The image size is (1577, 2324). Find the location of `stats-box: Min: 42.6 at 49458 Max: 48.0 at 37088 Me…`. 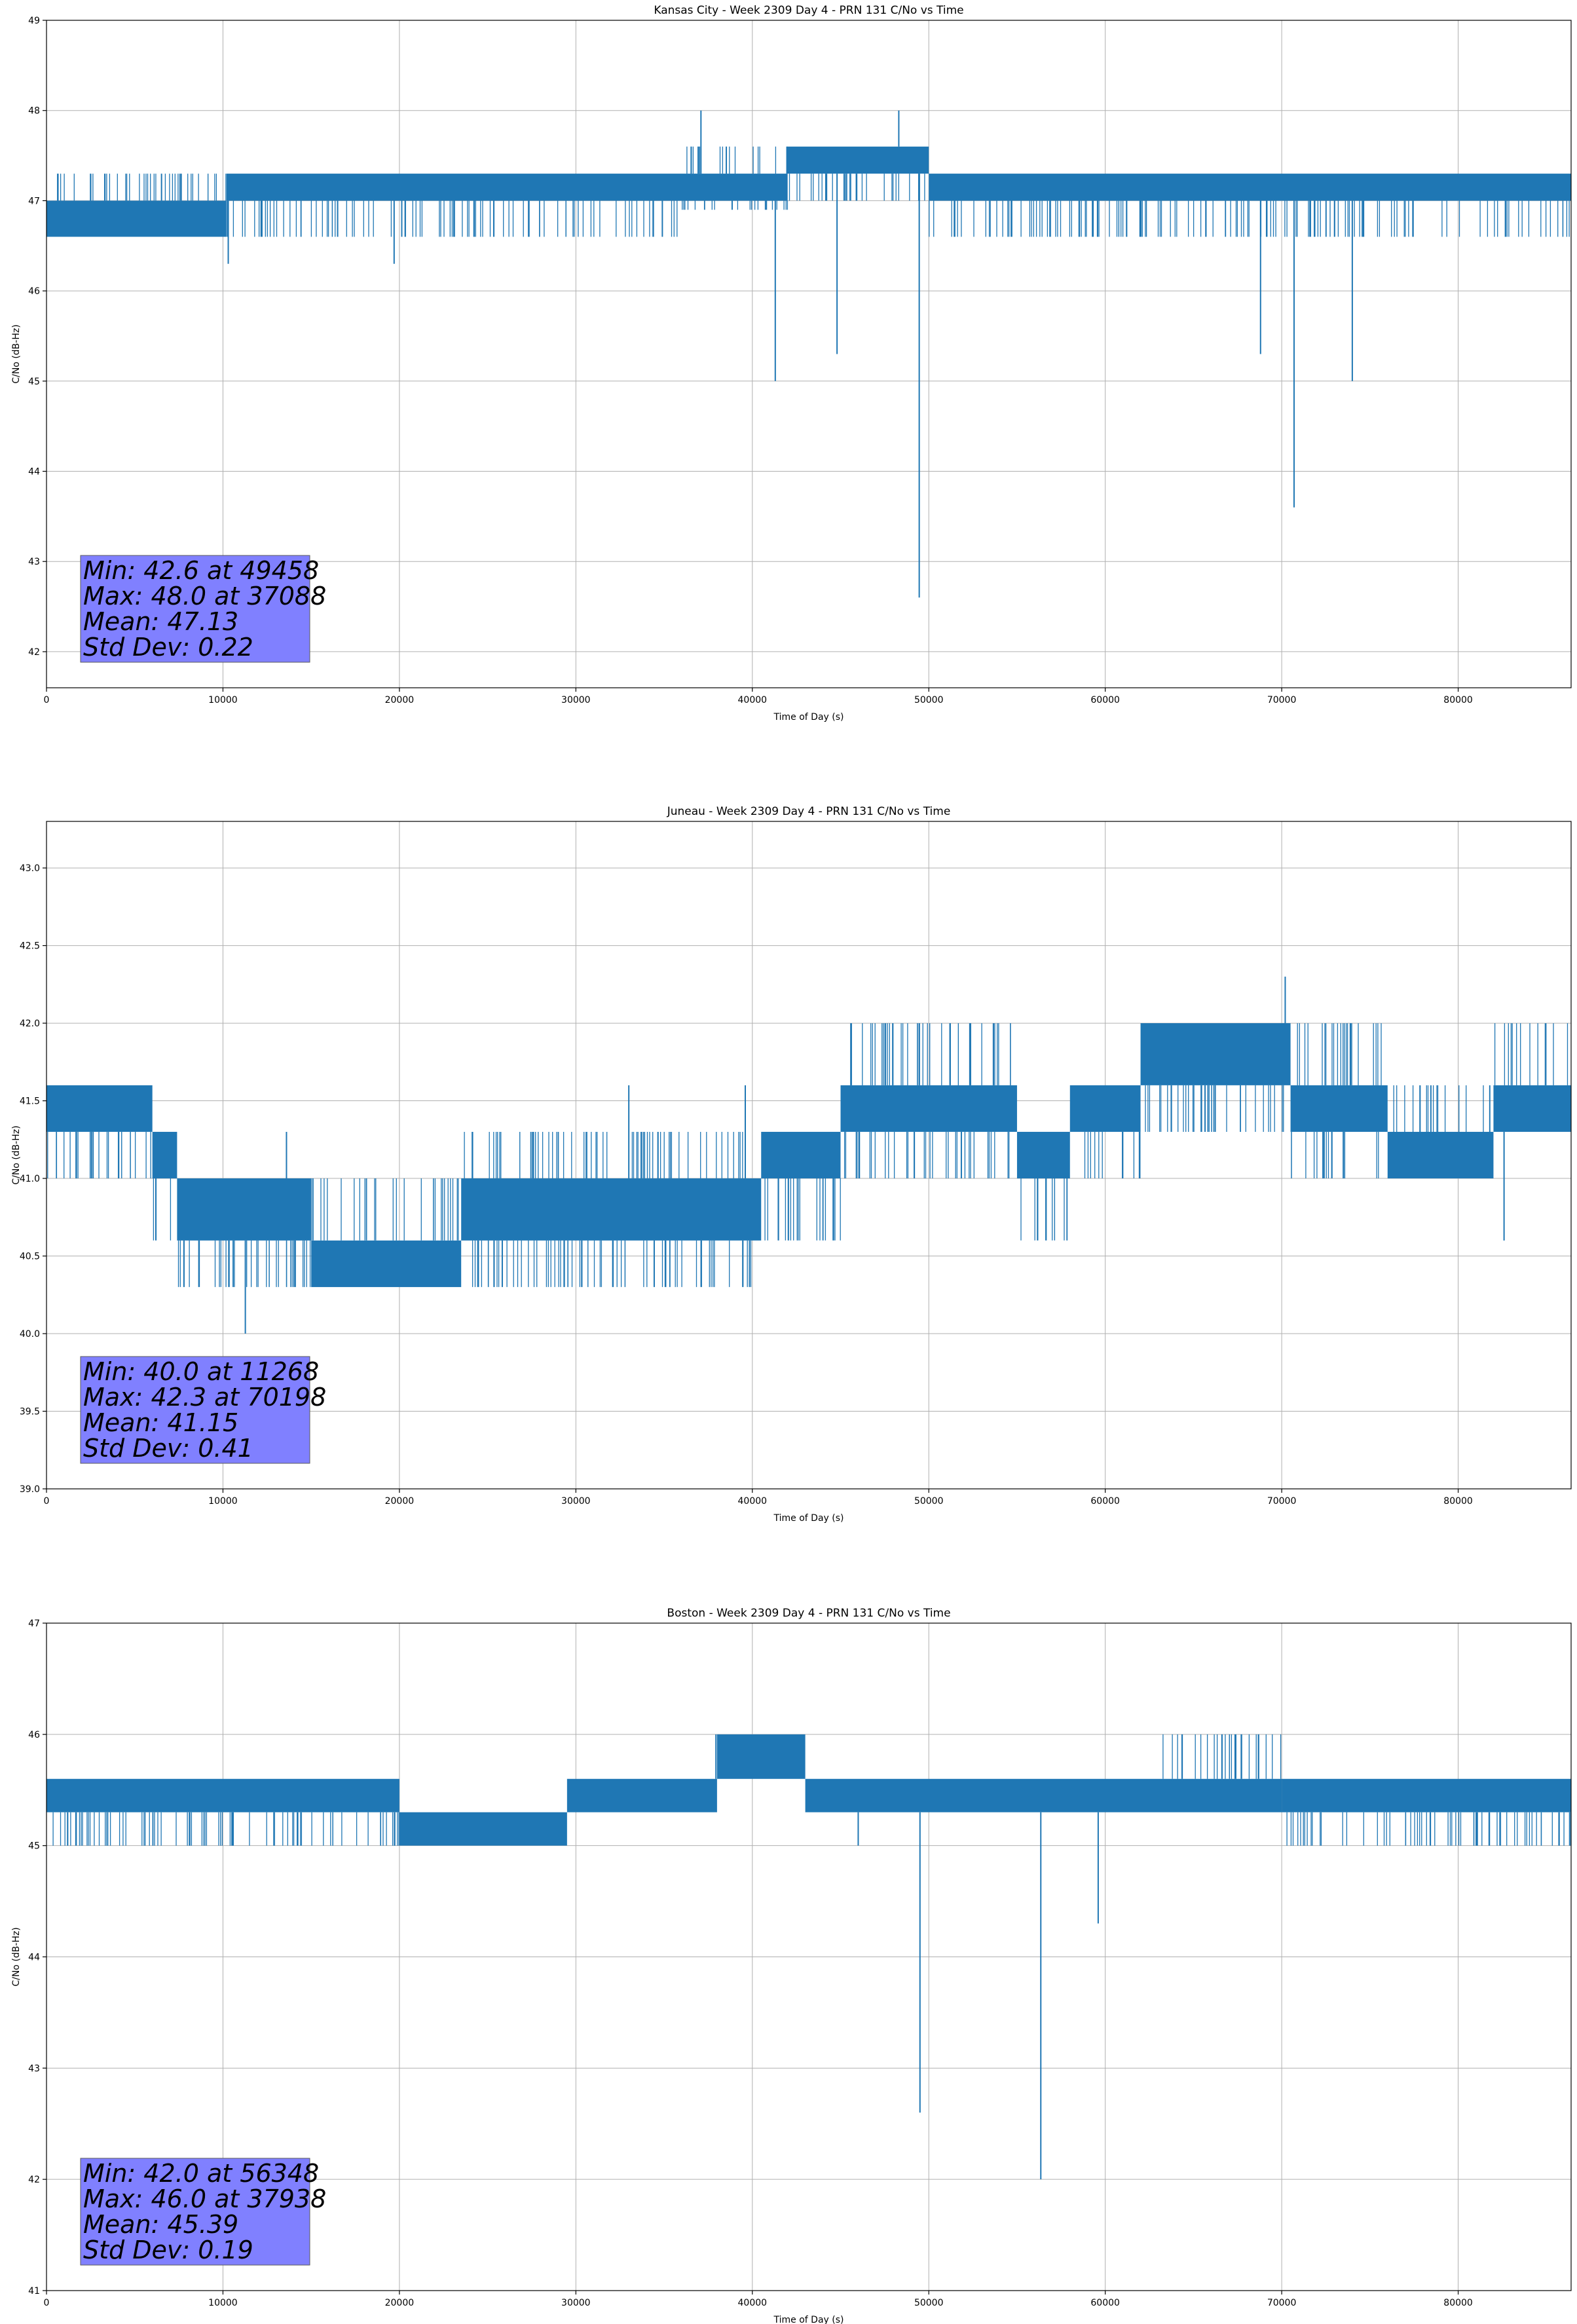

stats-box: Min: 42.6 at 49458 Max: 48.0 at 37088 Me… is located at coordinates (203, 609).